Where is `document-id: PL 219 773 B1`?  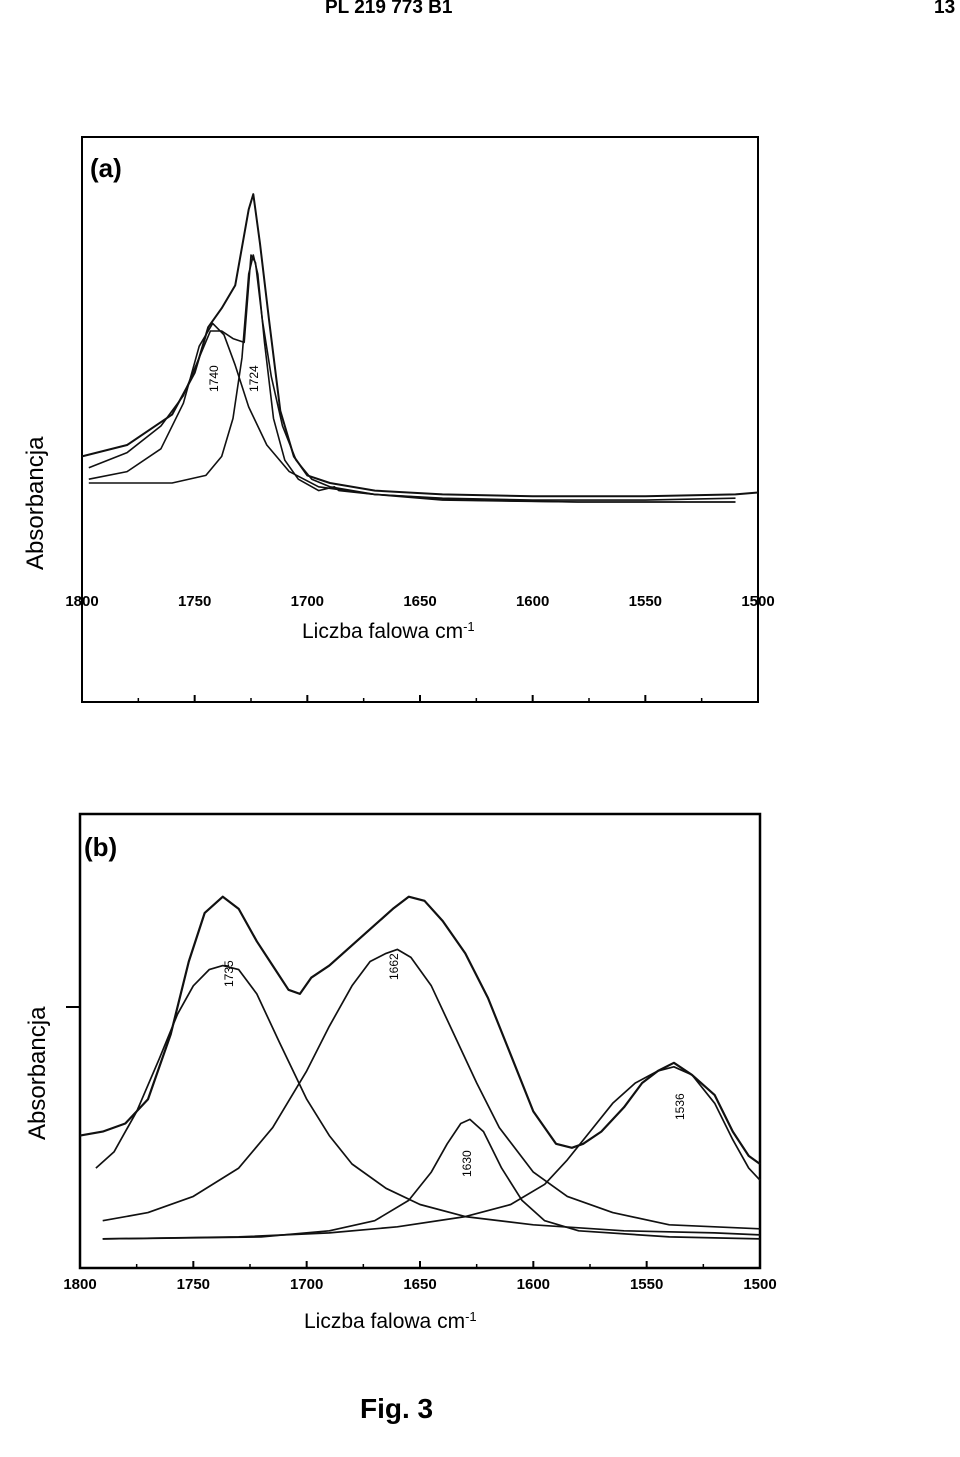
document-id: PL 219 773 B1 is located at coordinates (389, 9).